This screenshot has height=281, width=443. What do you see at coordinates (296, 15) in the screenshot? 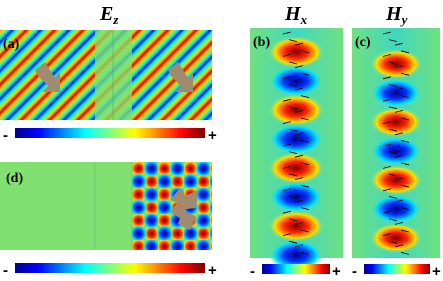
I see `heading-hx: Hx` at bounding box center [296, 15].